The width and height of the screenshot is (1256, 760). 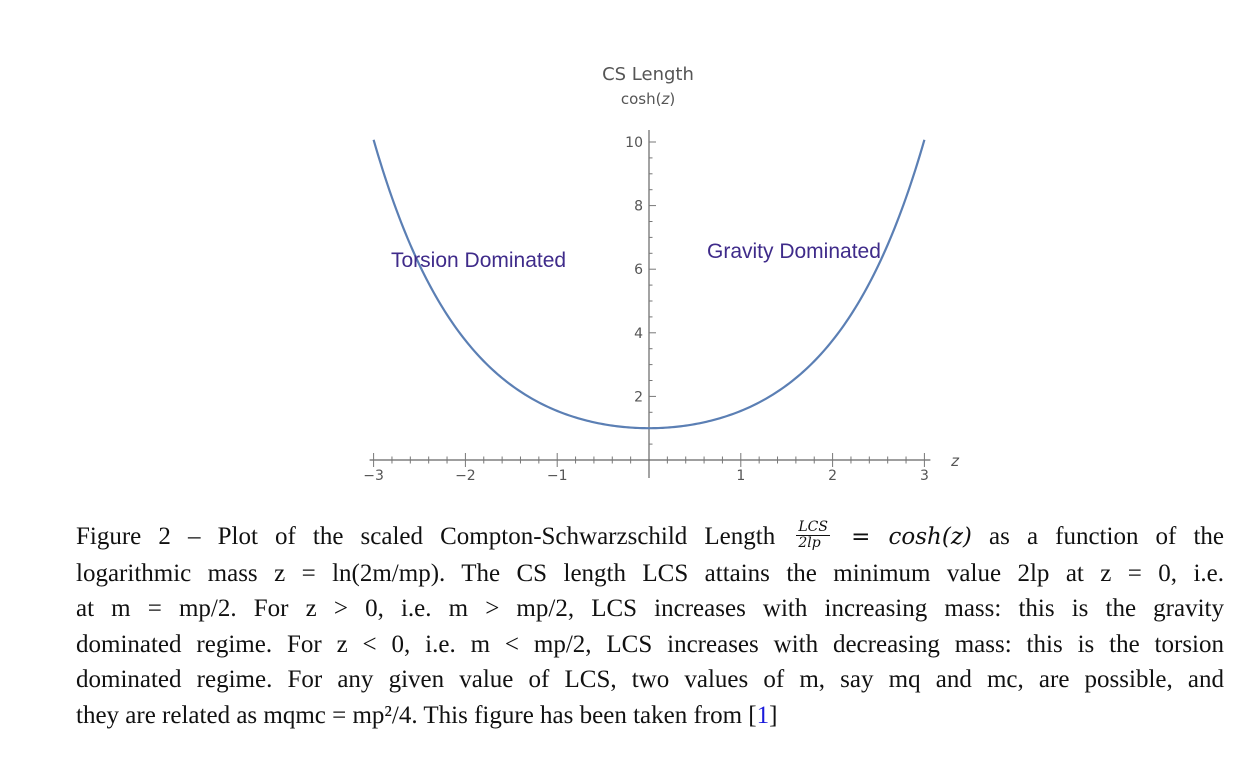 I want to click on fraction-denominator: 2lp, so click(x=809, y=542).